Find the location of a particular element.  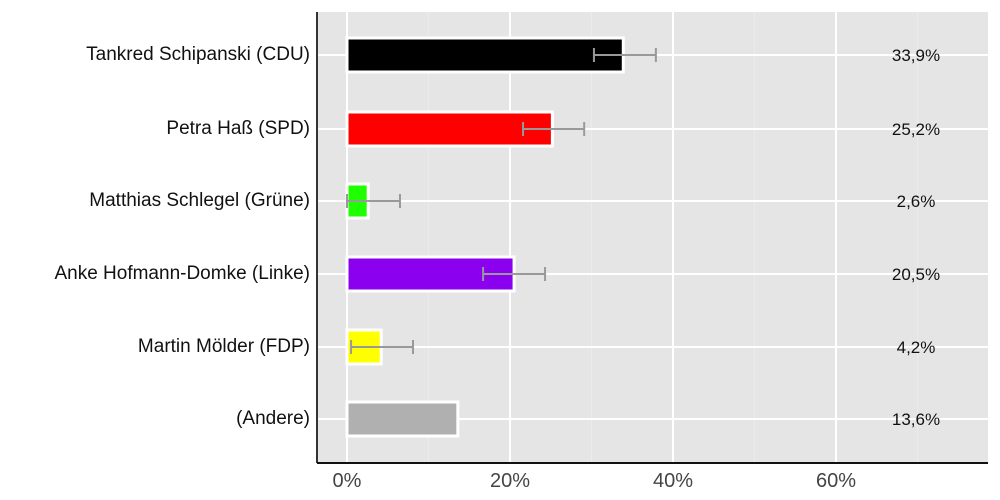

value-label: 33,9% is located at coordinates (916, 55).